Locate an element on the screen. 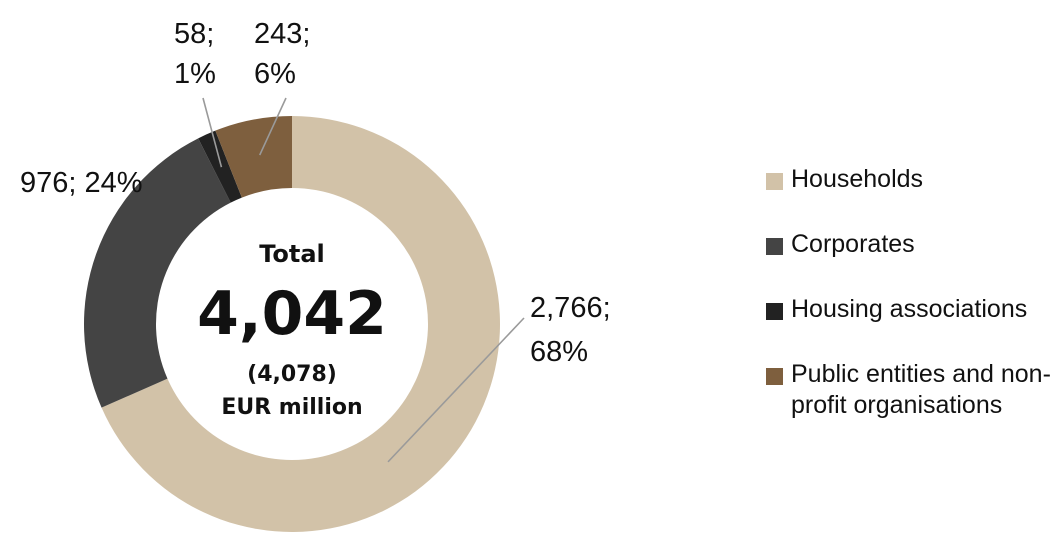 The image size is (1061, 533). data-label-line: 1% is located at coordinates (195, 74).